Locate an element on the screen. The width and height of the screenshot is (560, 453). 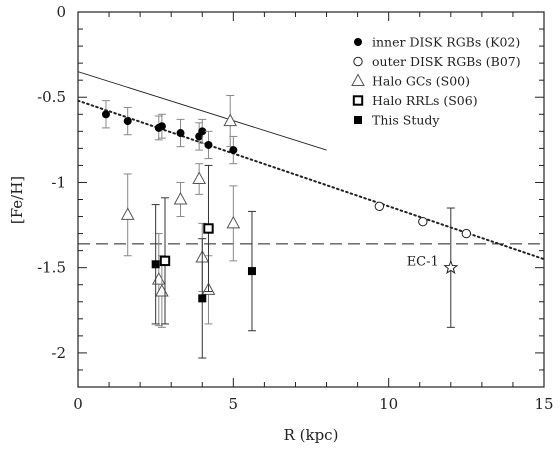
y-tick-label: -2 is located at coordinates (58, 353).